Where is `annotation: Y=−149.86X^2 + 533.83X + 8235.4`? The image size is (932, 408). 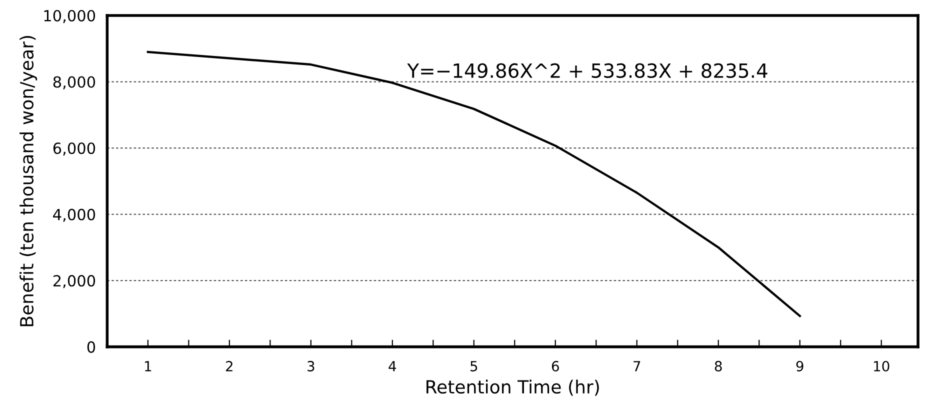
annotation: Y=−149.86X^2 + 533.83X + 8235.4 is located at coordinates (587, 70).